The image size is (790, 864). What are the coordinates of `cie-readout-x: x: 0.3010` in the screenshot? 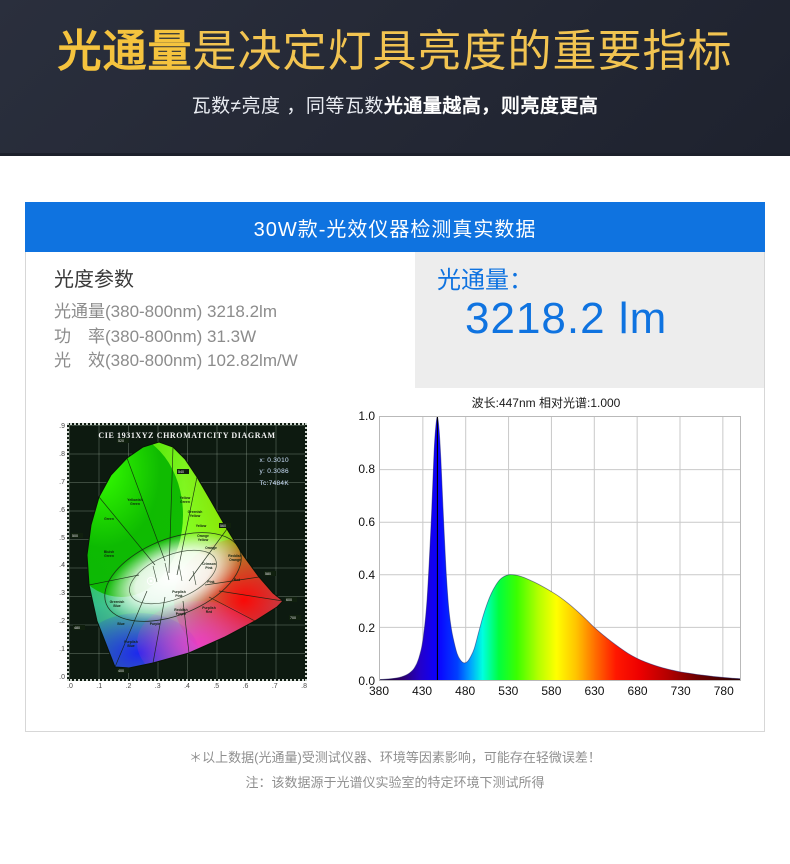 It's located at (274, 460).